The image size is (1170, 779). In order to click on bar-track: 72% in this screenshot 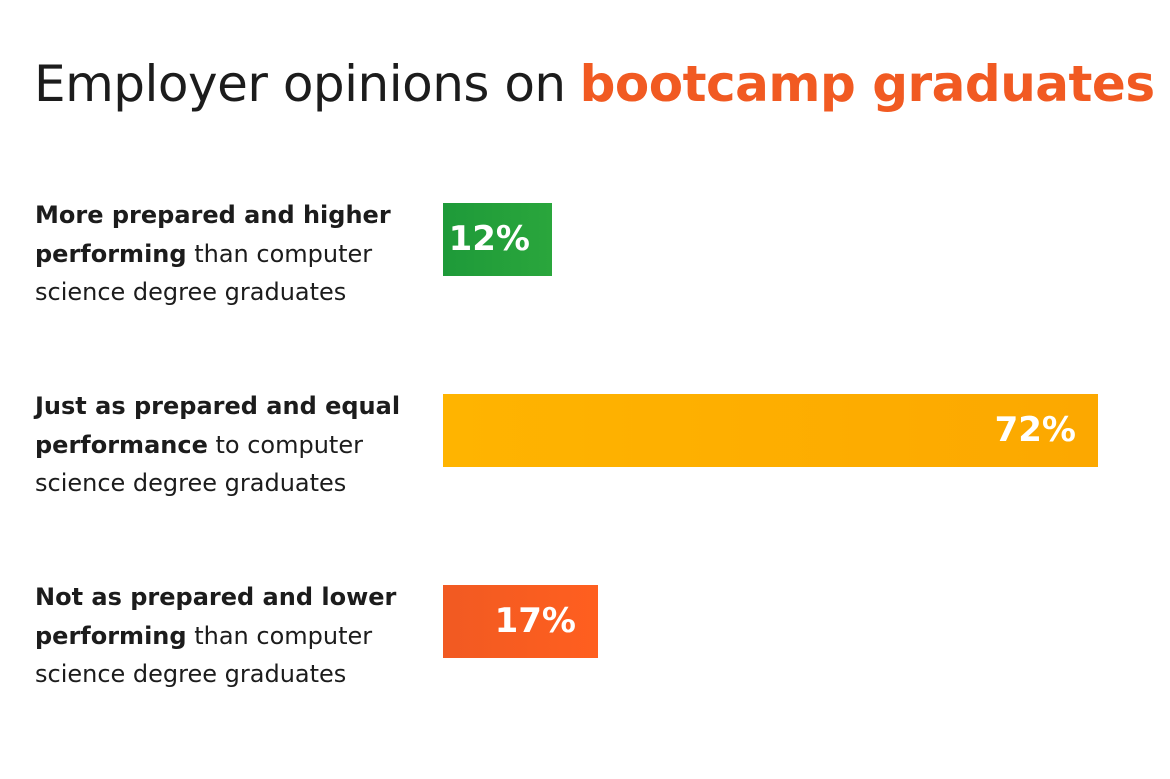, I will do `click(770, 430)`.